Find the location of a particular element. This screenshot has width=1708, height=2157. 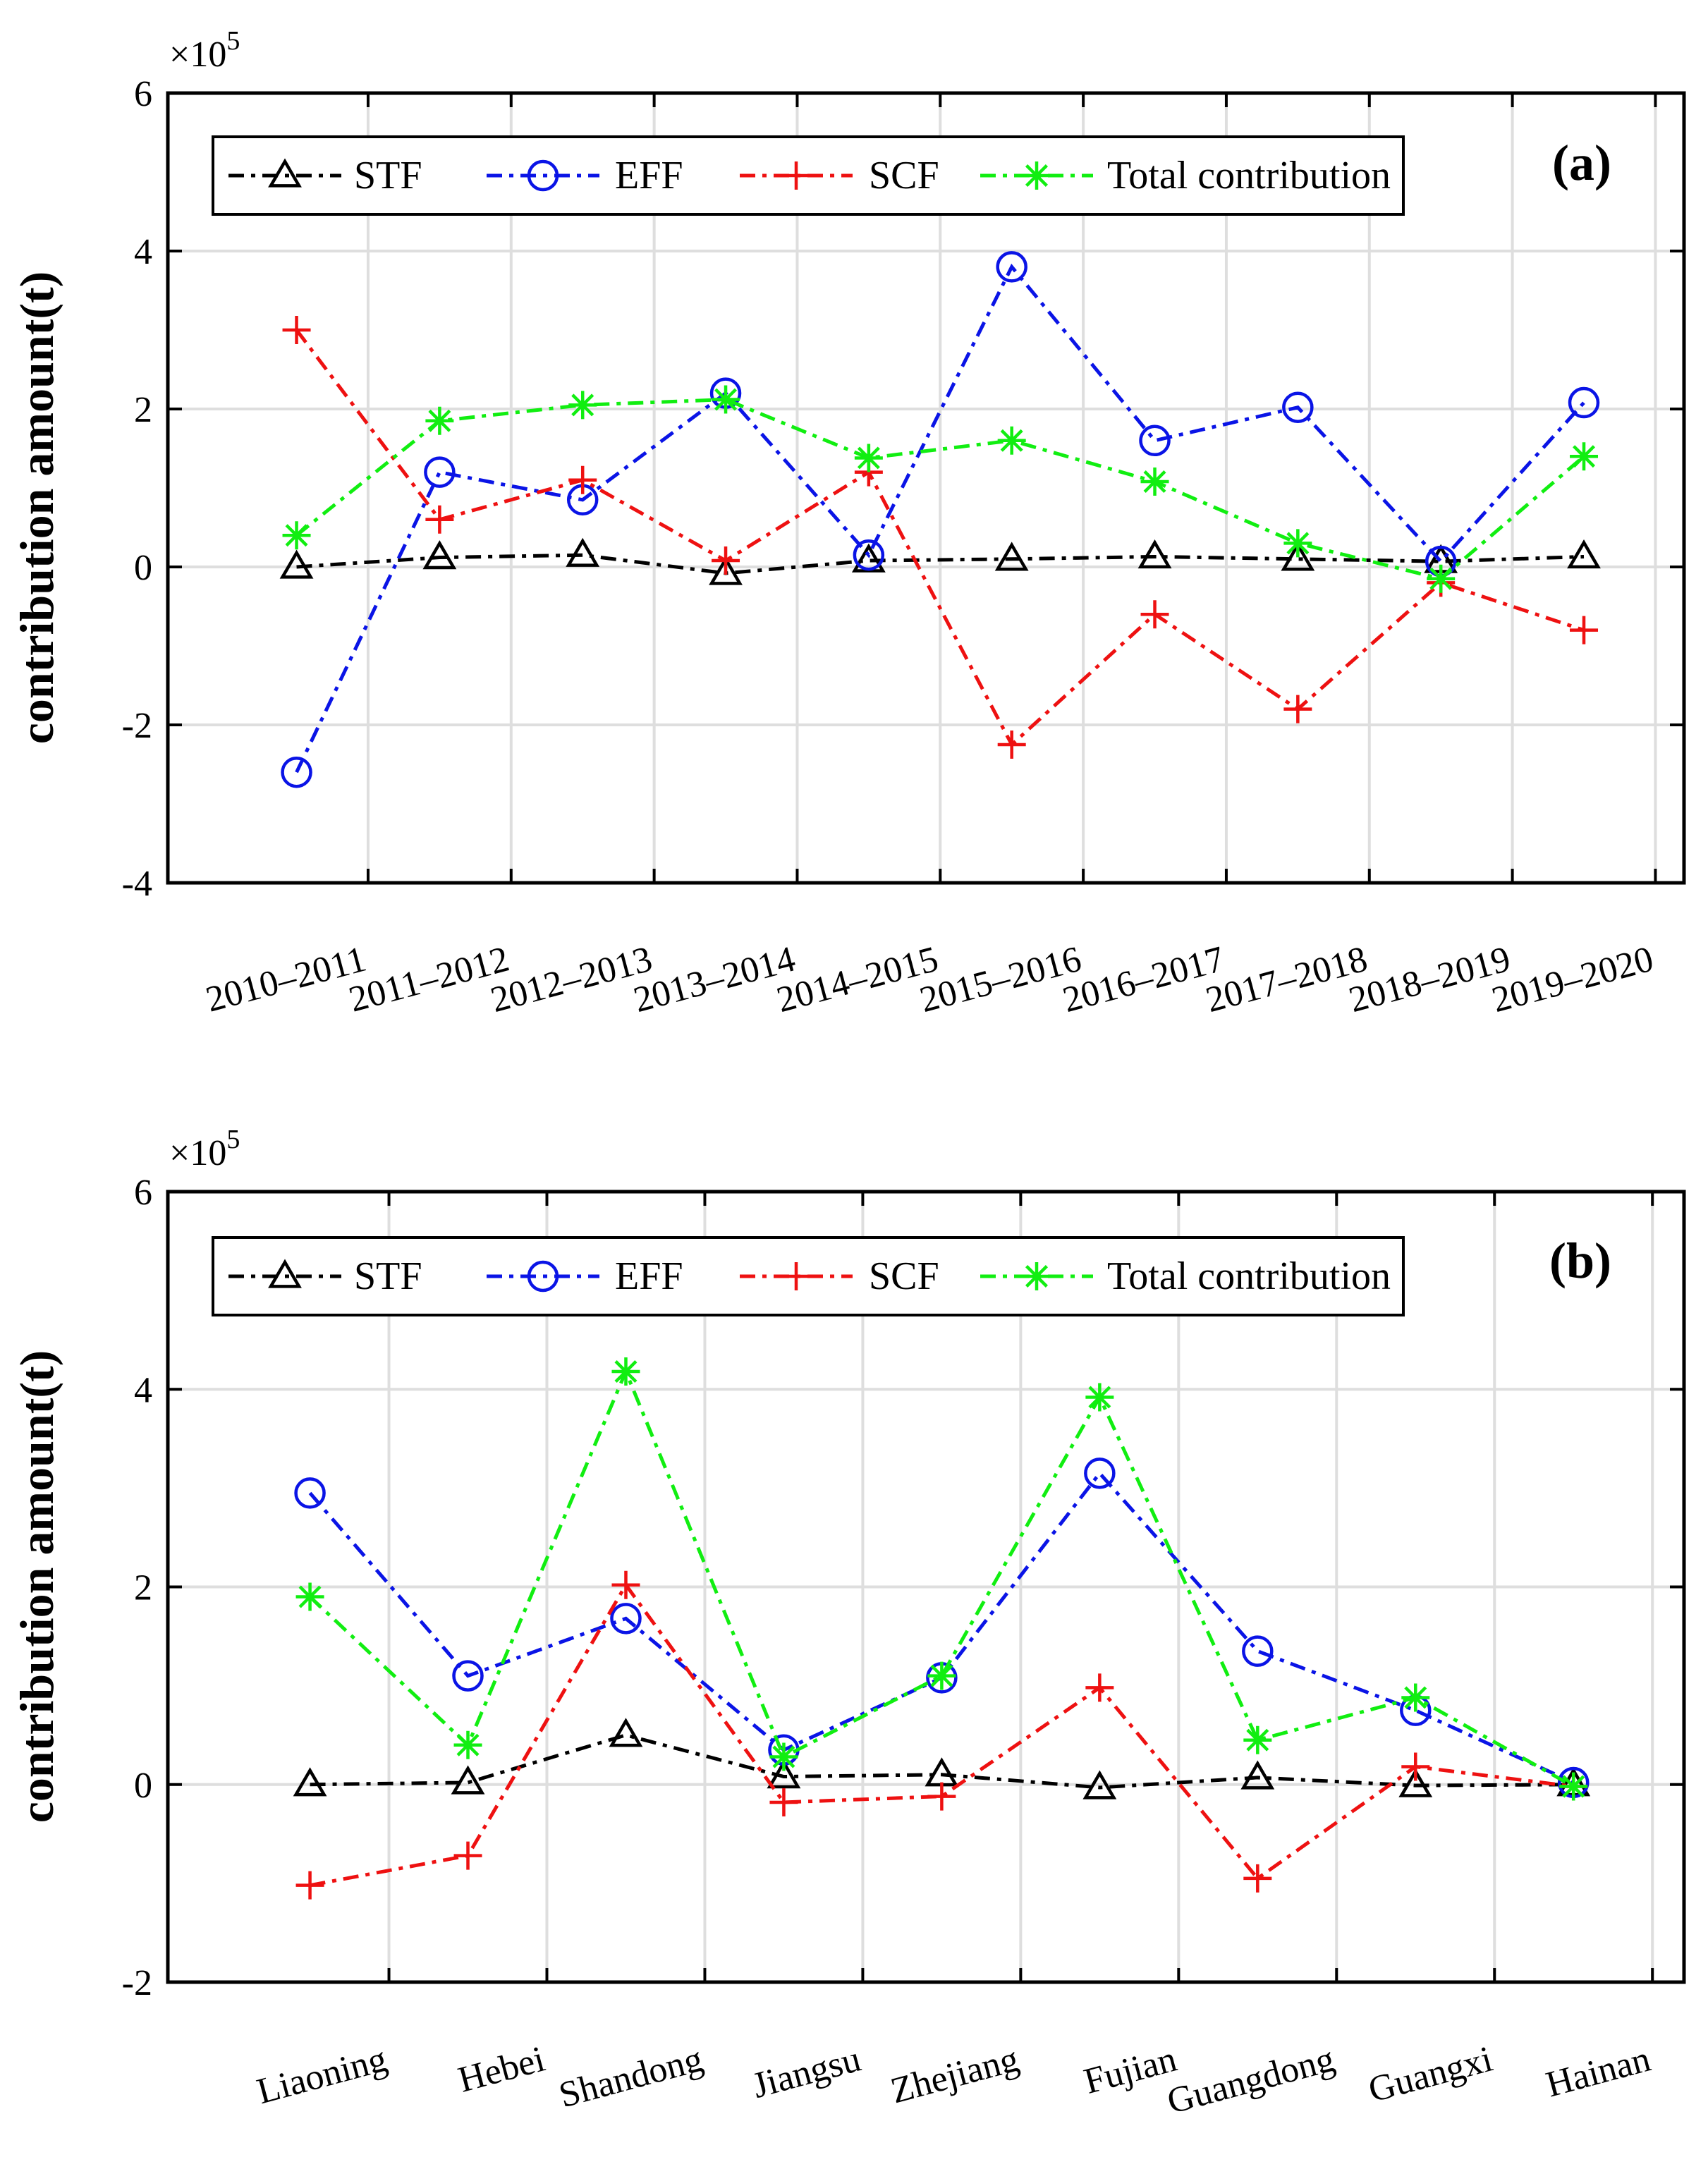

legend-label-stf: STF is located at coordinates (388, 1276).